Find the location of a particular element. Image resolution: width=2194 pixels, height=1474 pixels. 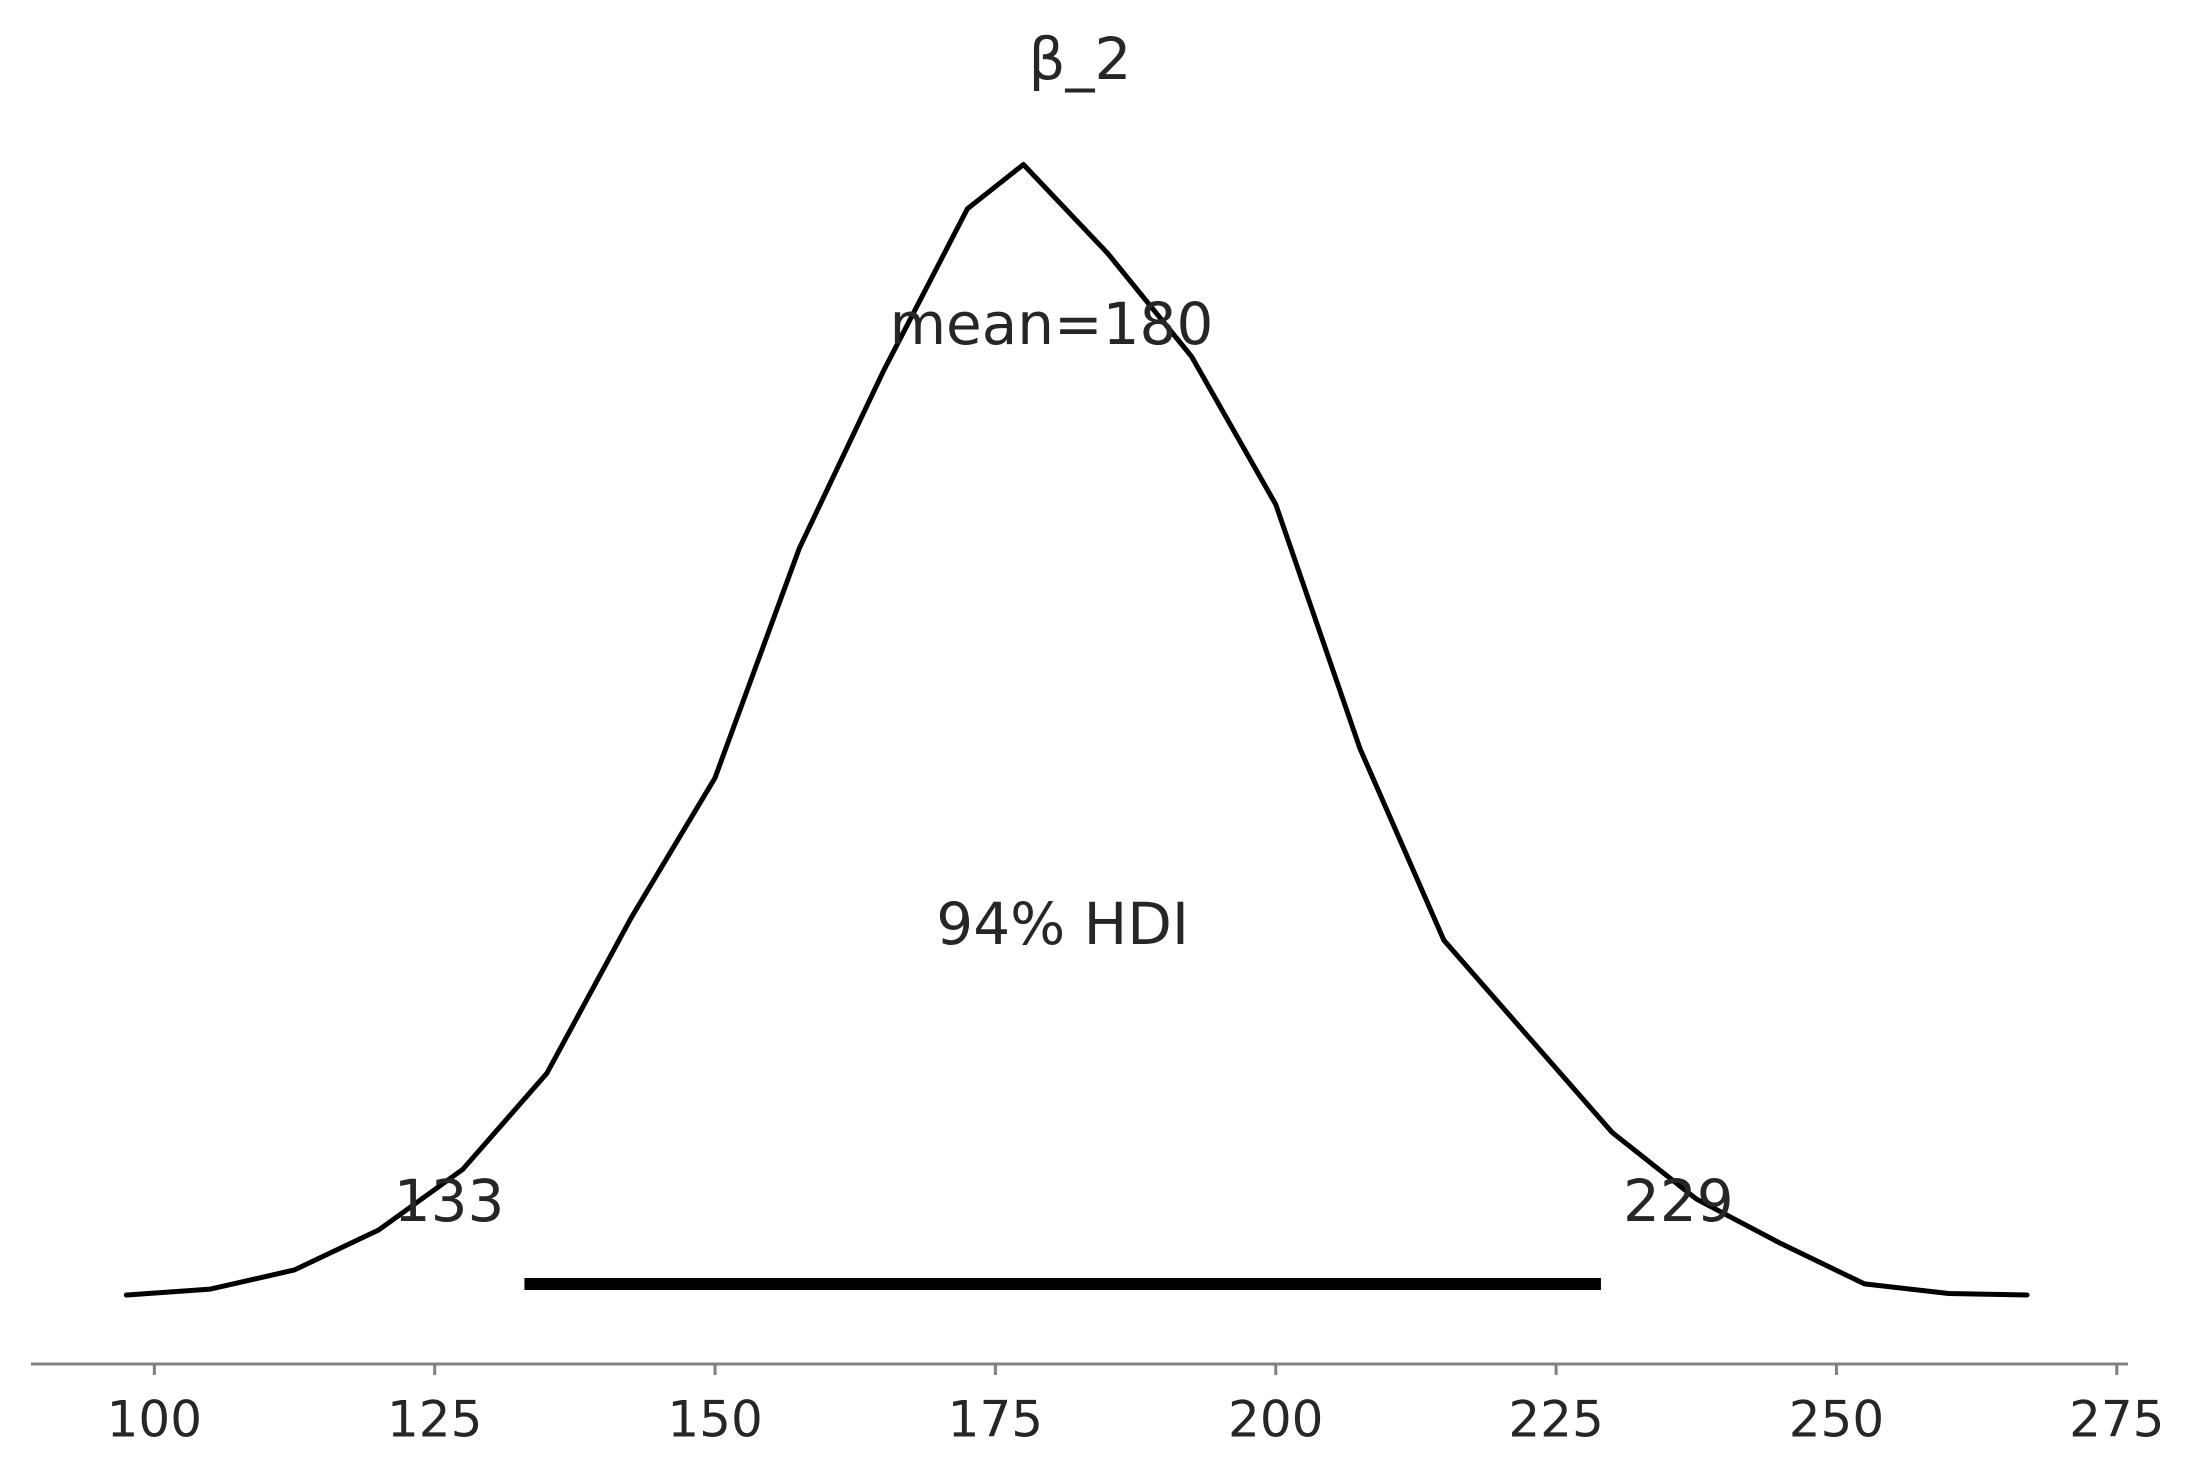

x-tick-label: 200 is located at coordinates (1275, 1420).